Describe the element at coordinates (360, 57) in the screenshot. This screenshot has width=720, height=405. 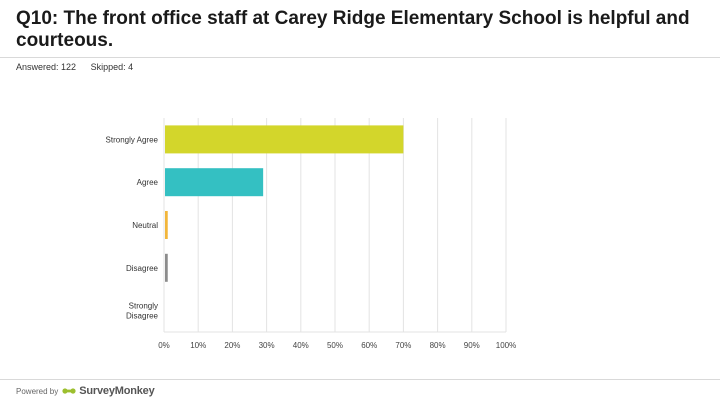
I see `header-divider` at that location.